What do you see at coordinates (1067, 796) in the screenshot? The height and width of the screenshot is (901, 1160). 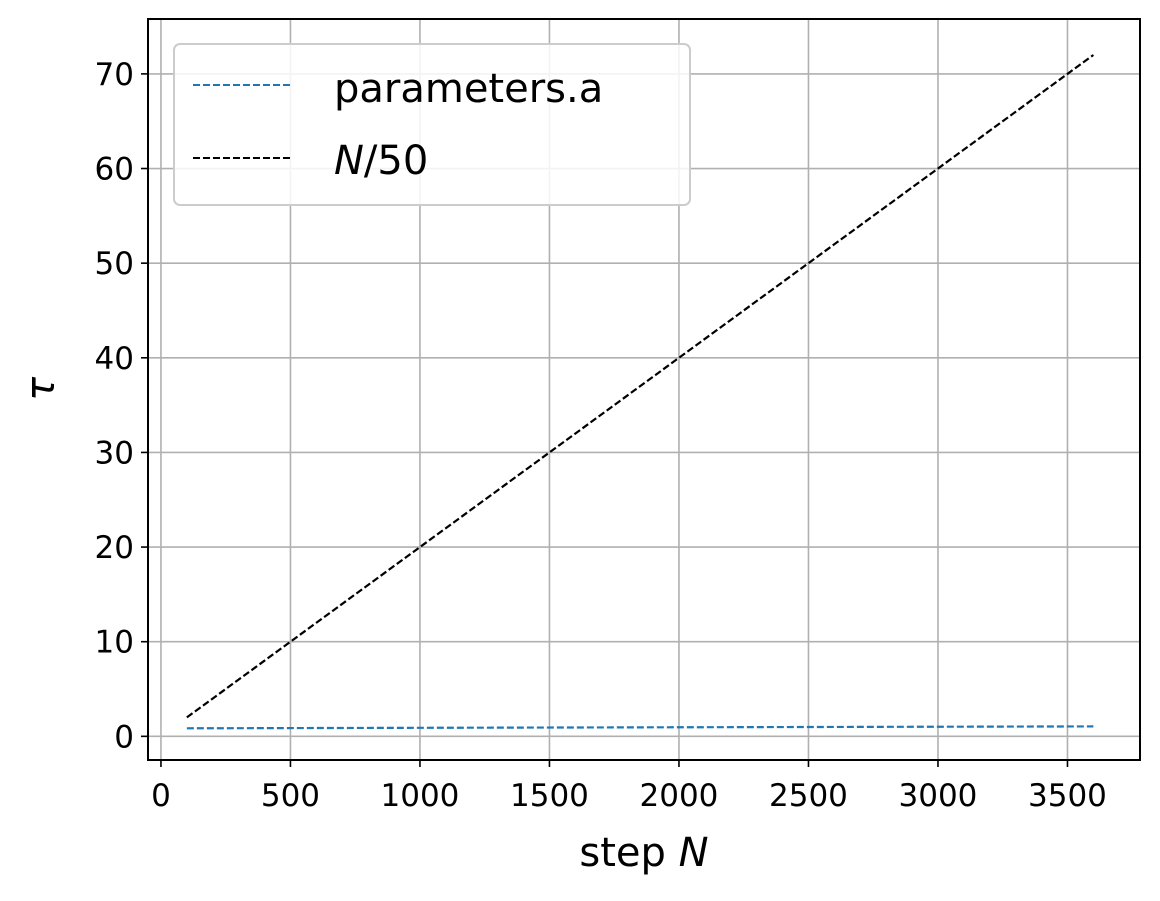 I see `x-tick-label: 3500` at bounding box center [1067, 796].